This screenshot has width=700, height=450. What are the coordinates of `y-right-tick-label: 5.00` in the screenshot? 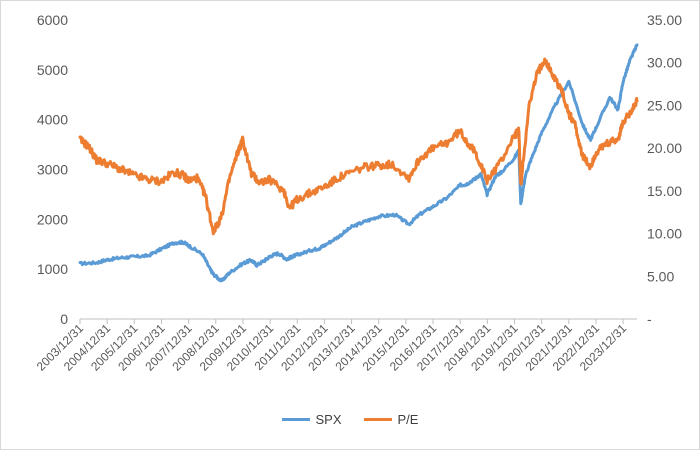 It's located at (660, 276).